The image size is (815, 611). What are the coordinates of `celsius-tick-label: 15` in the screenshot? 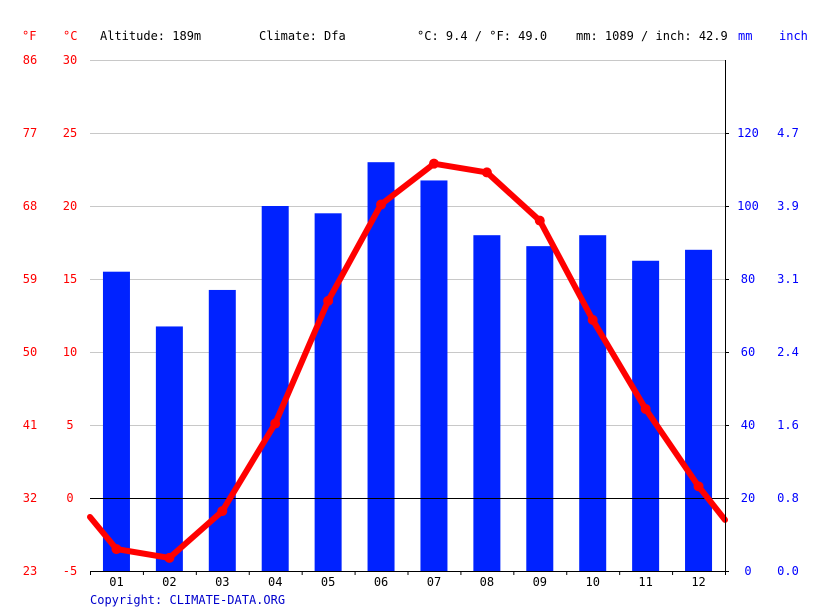 It's located at (70, 279).